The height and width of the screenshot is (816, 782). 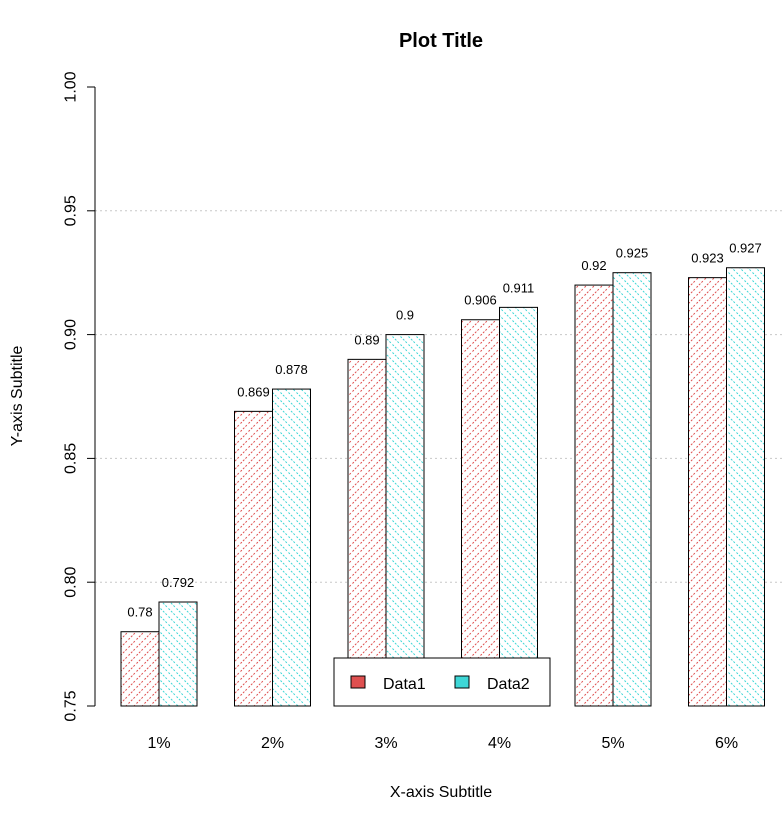 What do you see at coordinates (158, 743) in the screenshot?
I see `x-tick-label: 1%` at bounding box center [158, 743].